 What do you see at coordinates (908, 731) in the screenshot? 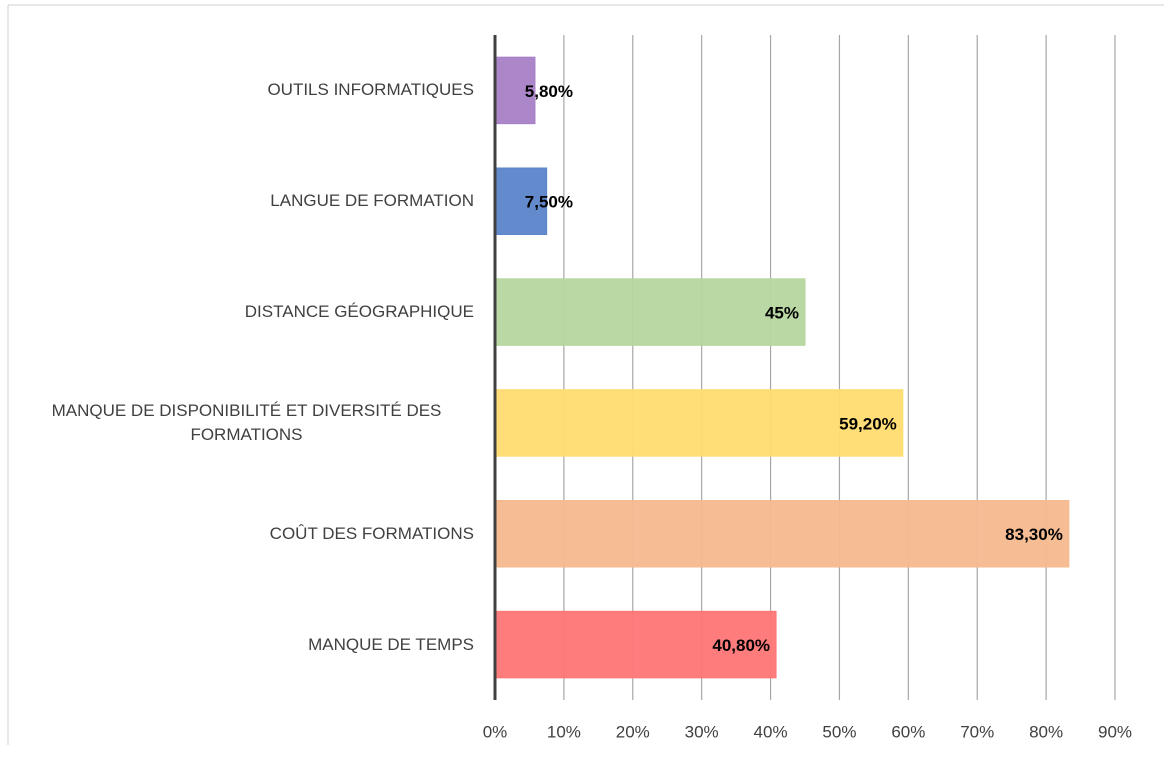
I see `x-tick-label: 60%` at bounding box center [908, 731].